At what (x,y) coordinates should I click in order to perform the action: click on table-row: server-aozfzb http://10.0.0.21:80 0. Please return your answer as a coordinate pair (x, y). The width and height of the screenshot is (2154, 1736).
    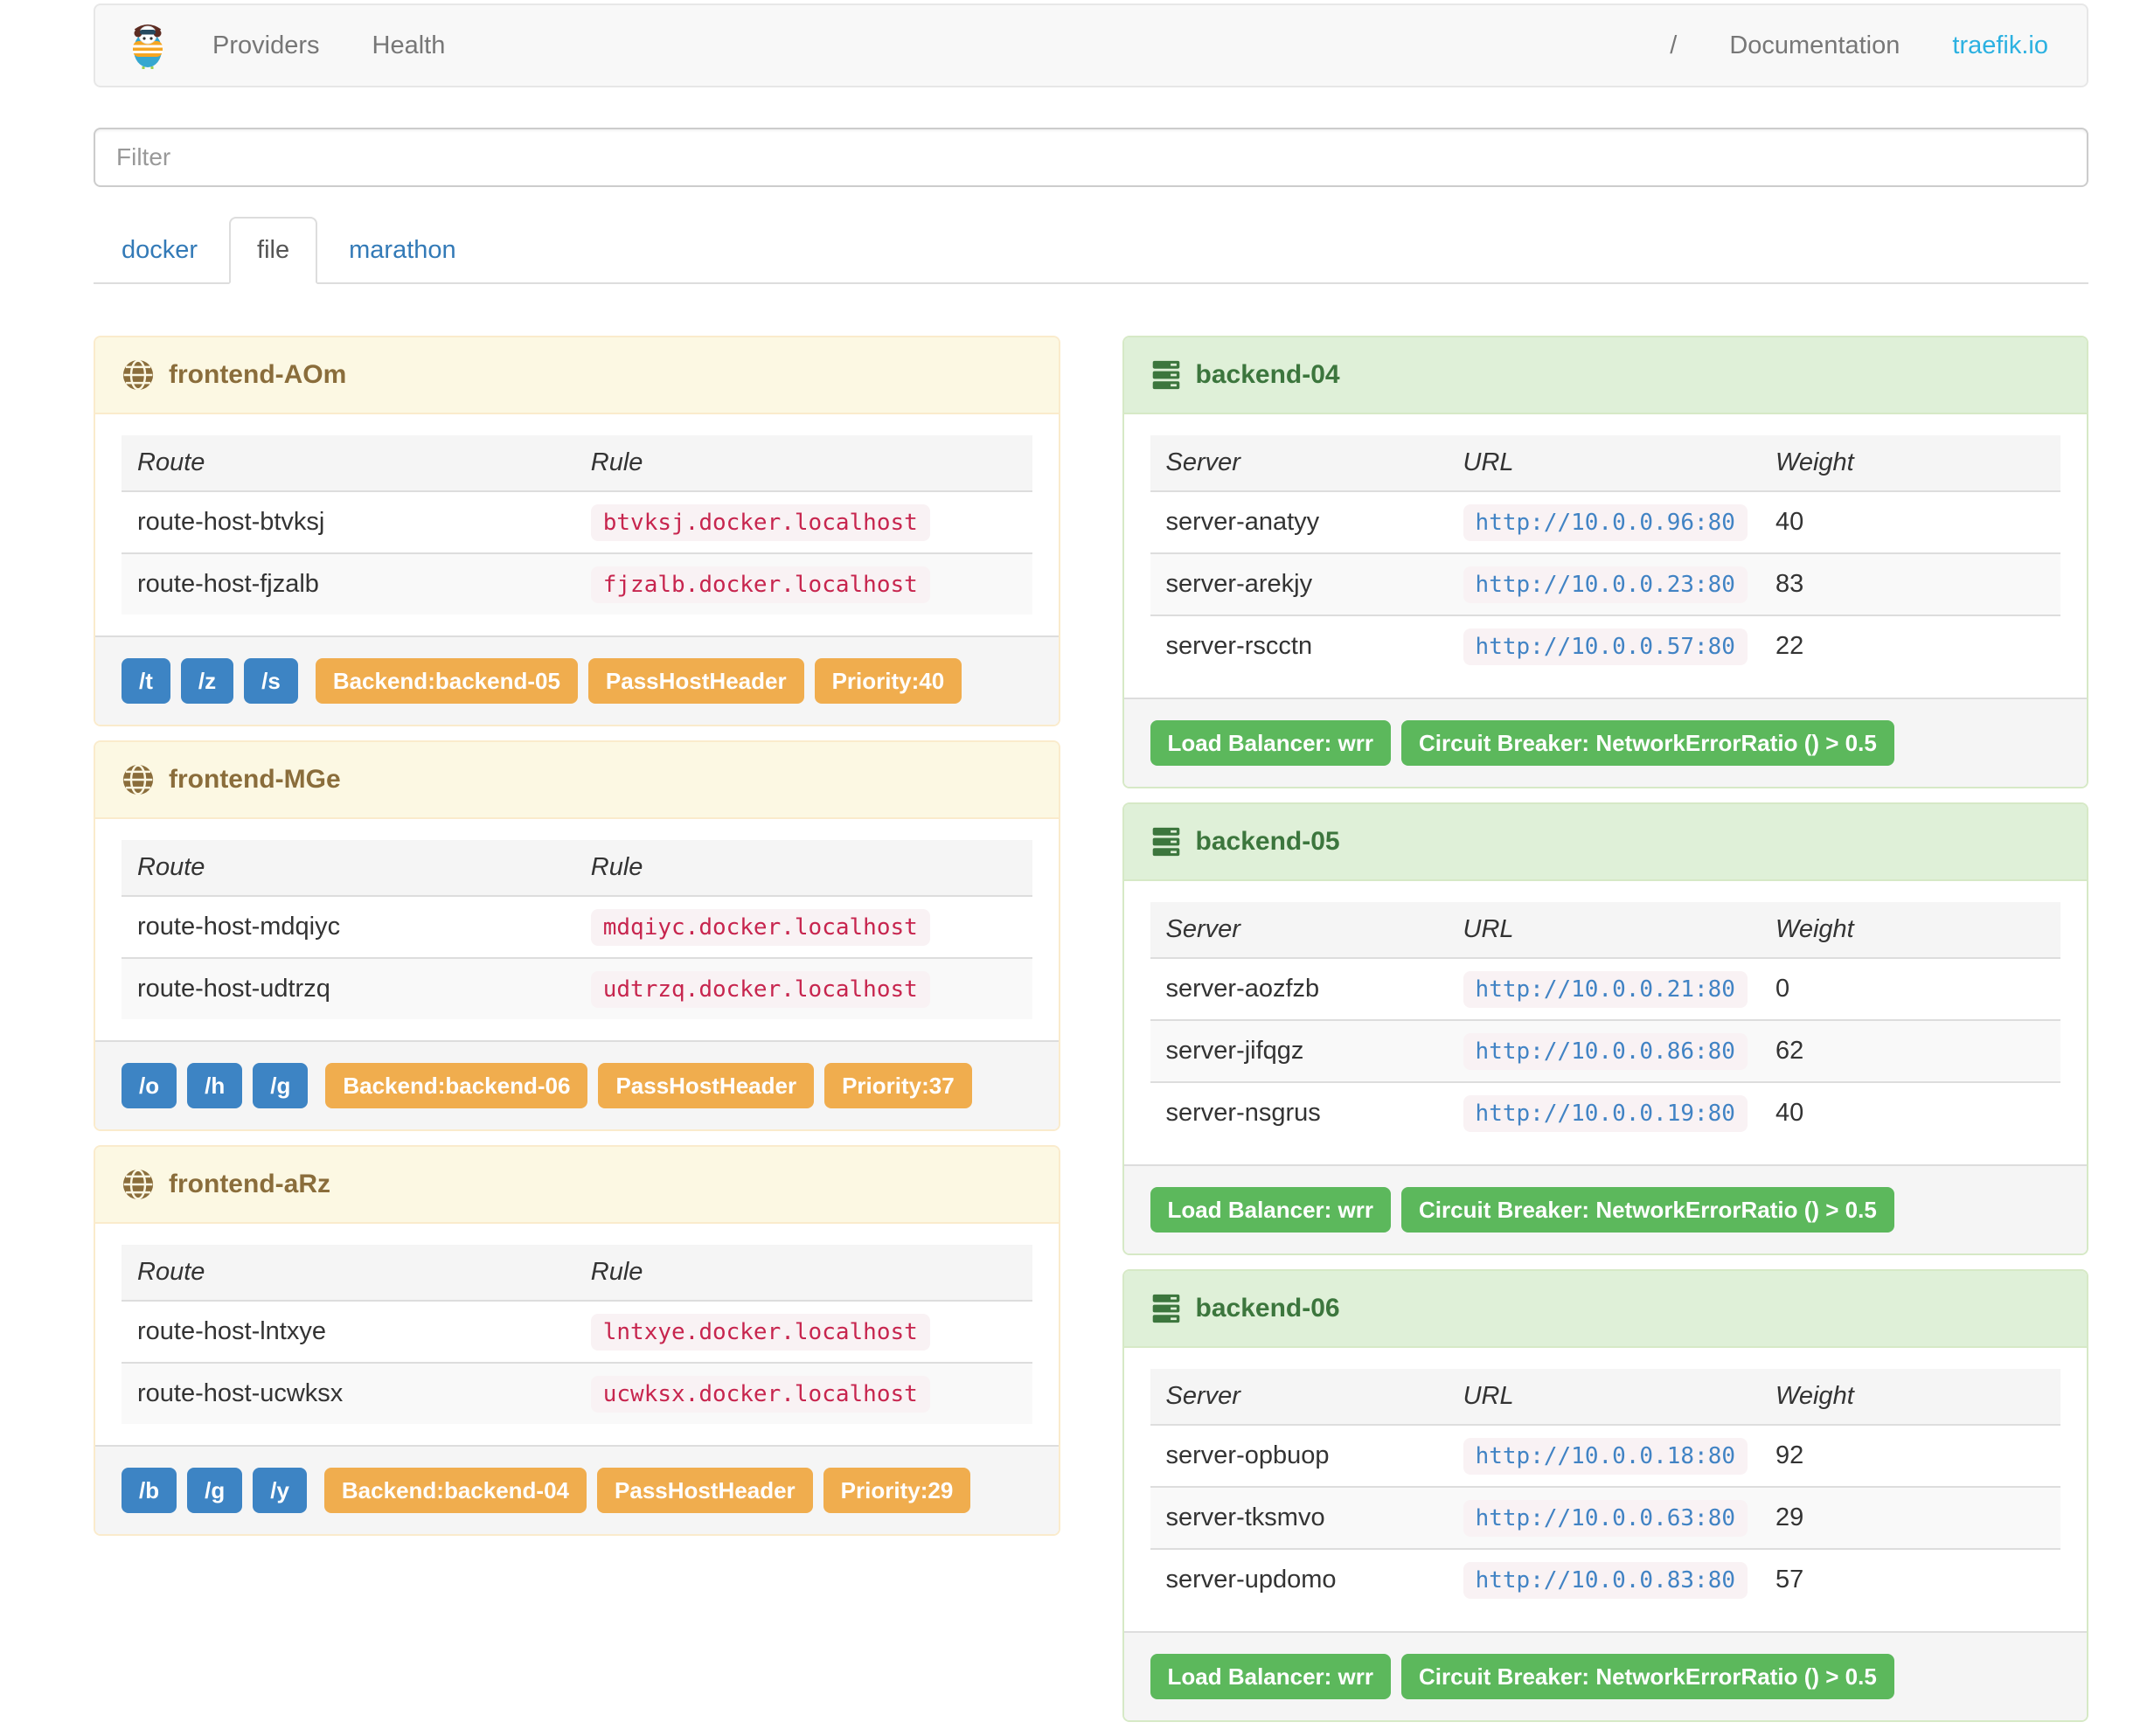
    Looking at the image, I should click on (1605, 989).